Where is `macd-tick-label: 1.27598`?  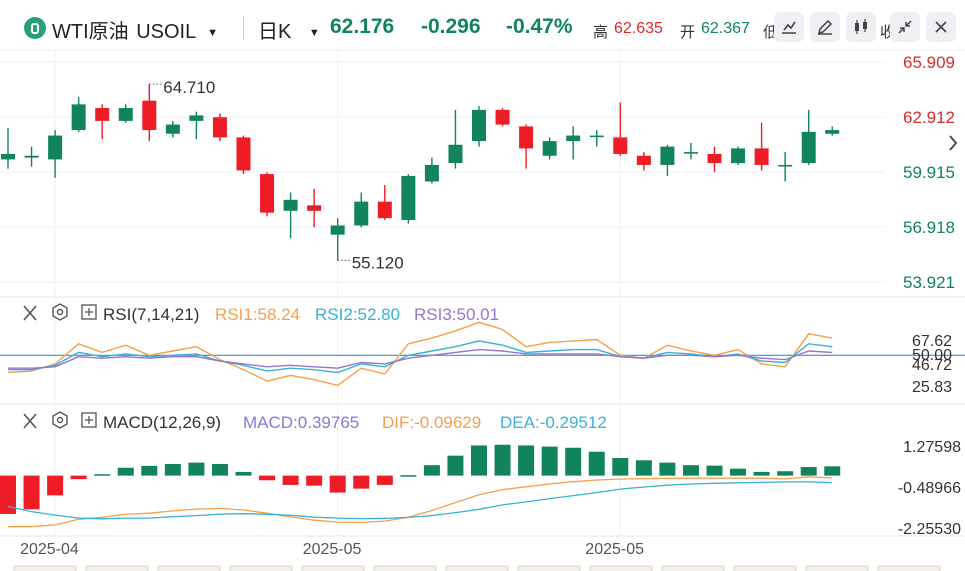
macd-tick-label: 1.27598 is located at coordinates (932, 447).